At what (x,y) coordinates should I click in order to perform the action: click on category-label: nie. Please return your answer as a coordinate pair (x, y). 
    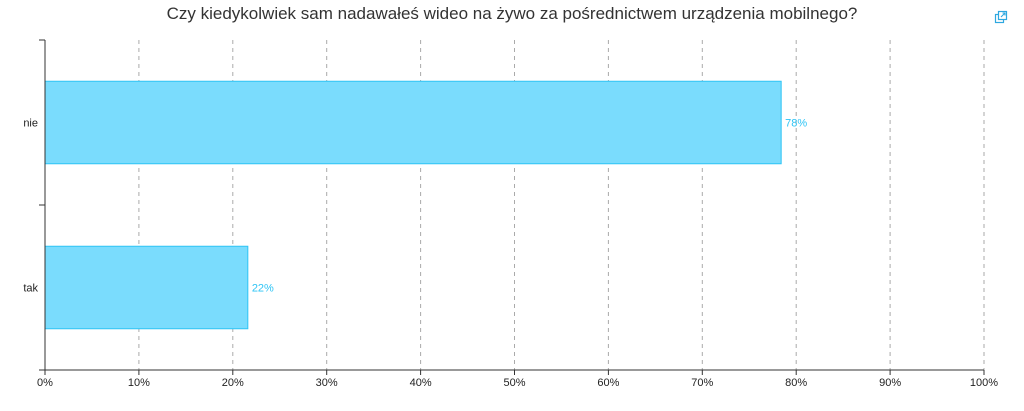
    Looking at the image, I should click on (30, 124).